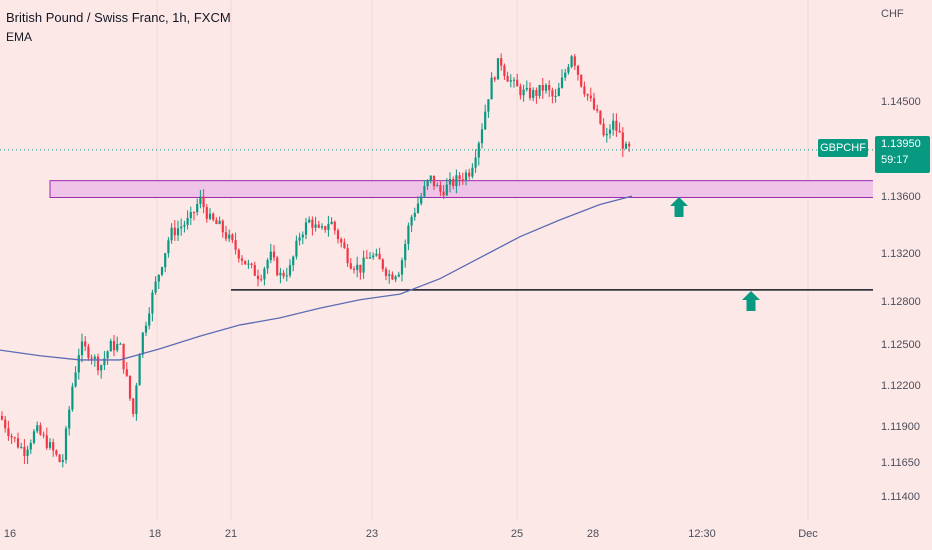 The height and width of the screenshot is (550, 932). What do you see at coordinates (461, 189) in the screenshot?
I see `resistance-zone` at bounding box center [461, 189].